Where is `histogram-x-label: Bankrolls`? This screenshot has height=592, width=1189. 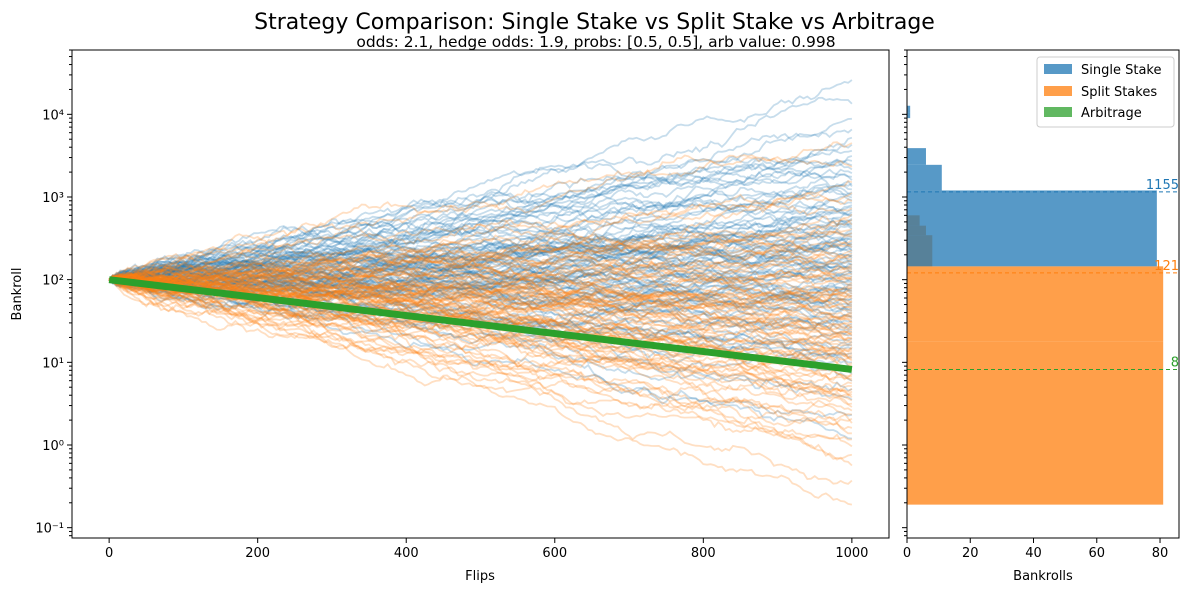 histogram-x-label: Bankrolls is located at coordinates (1043, 576).